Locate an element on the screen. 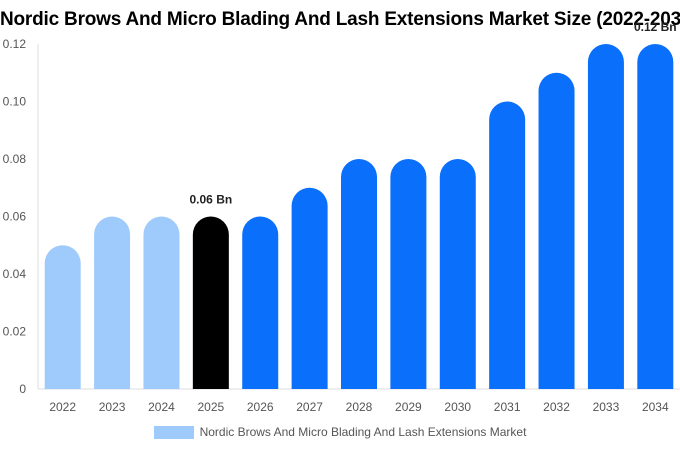 The height and width of the screenshot is (450, 680). x-tick-label: 2031 is located at coordinates (507, 407).